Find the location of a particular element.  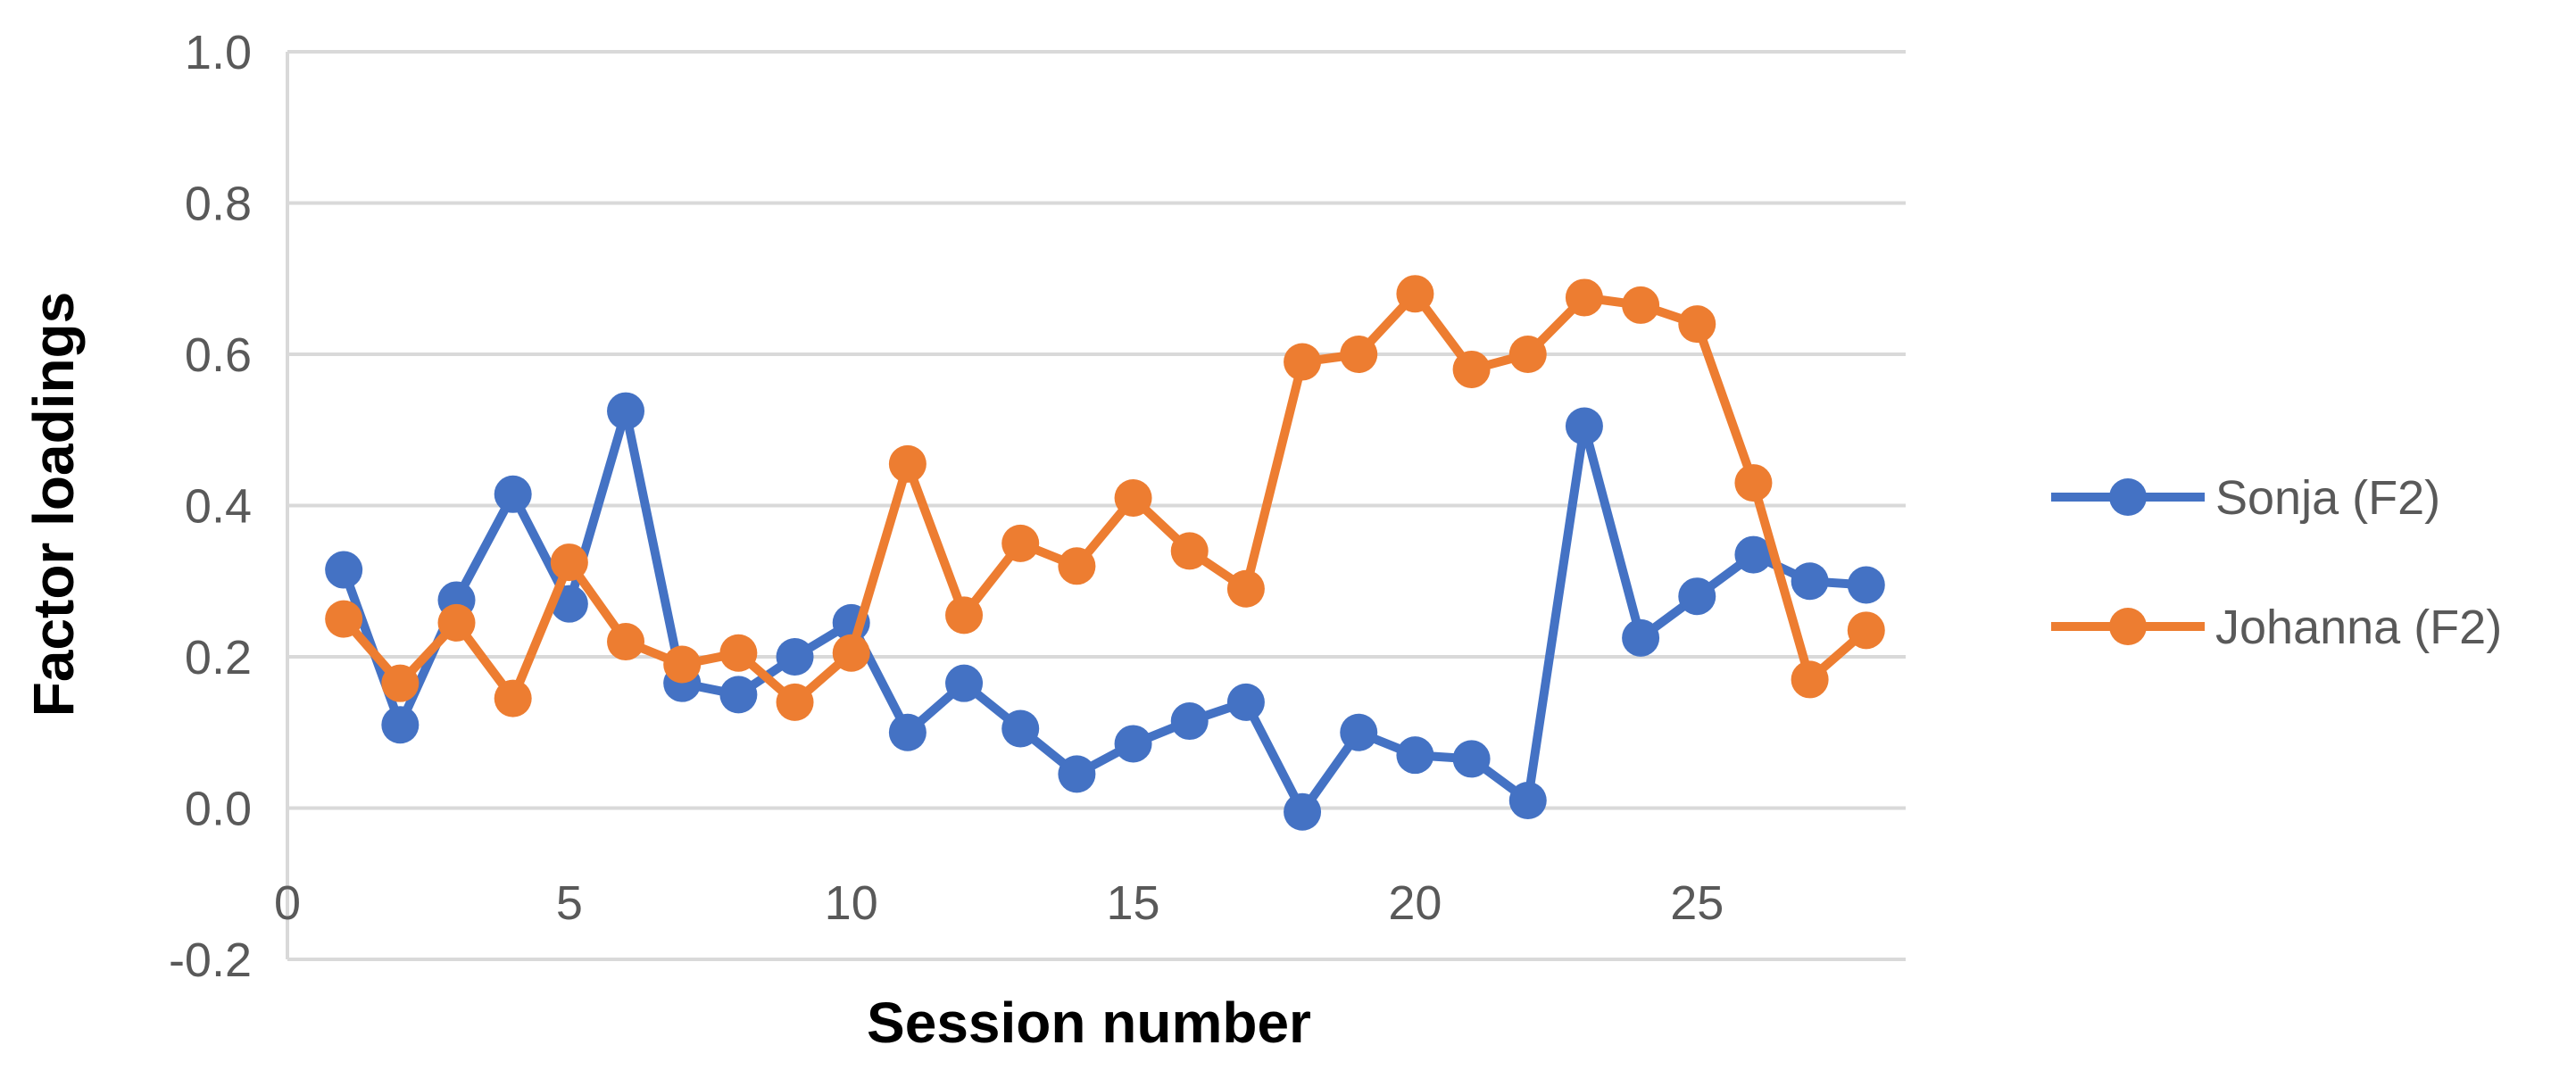

x-axis-title: Session number is located at coordinates (1089, 1023).